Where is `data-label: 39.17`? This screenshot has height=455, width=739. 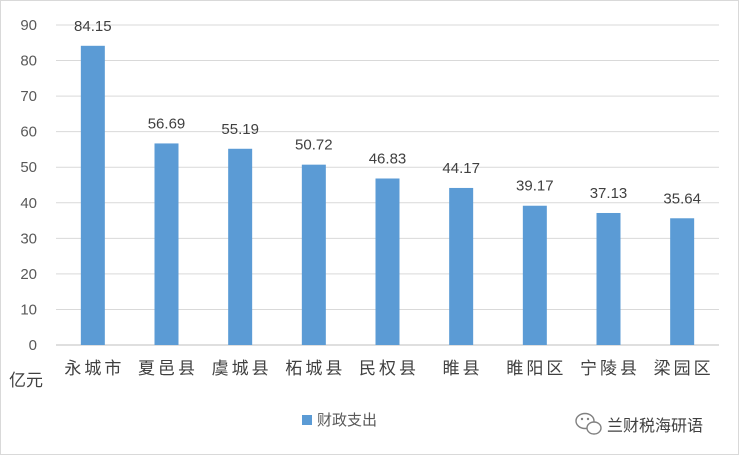 data-label: 39.17 is located at coordinates (535, 186).